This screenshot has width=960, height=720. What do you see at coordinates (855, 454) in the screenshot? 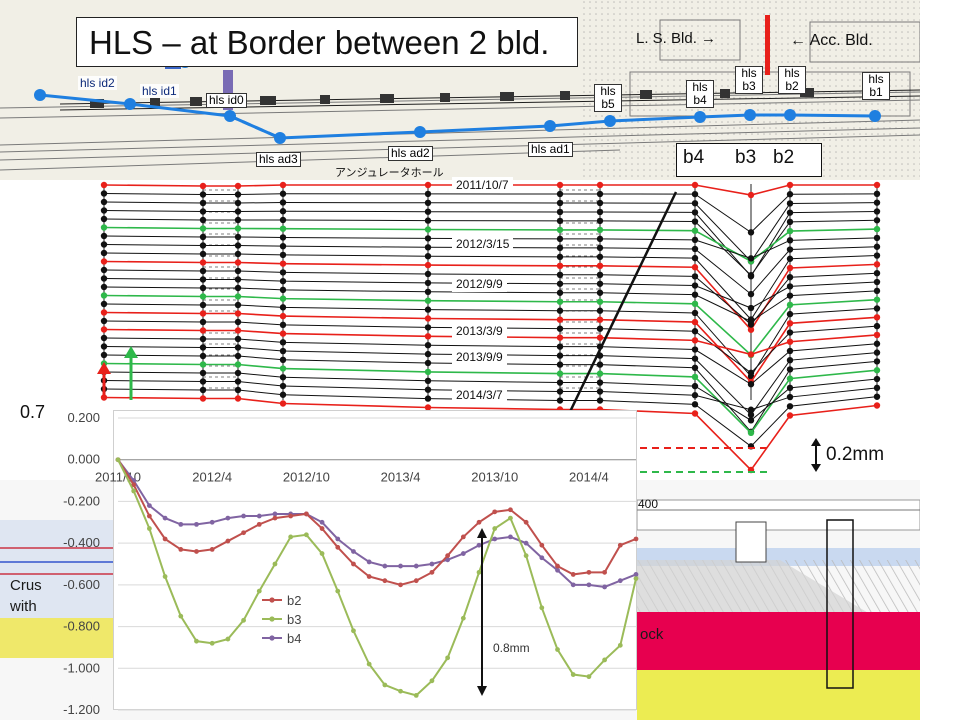
I see `right-scale-label: 0.2mm` at bounding box center [855, 454].